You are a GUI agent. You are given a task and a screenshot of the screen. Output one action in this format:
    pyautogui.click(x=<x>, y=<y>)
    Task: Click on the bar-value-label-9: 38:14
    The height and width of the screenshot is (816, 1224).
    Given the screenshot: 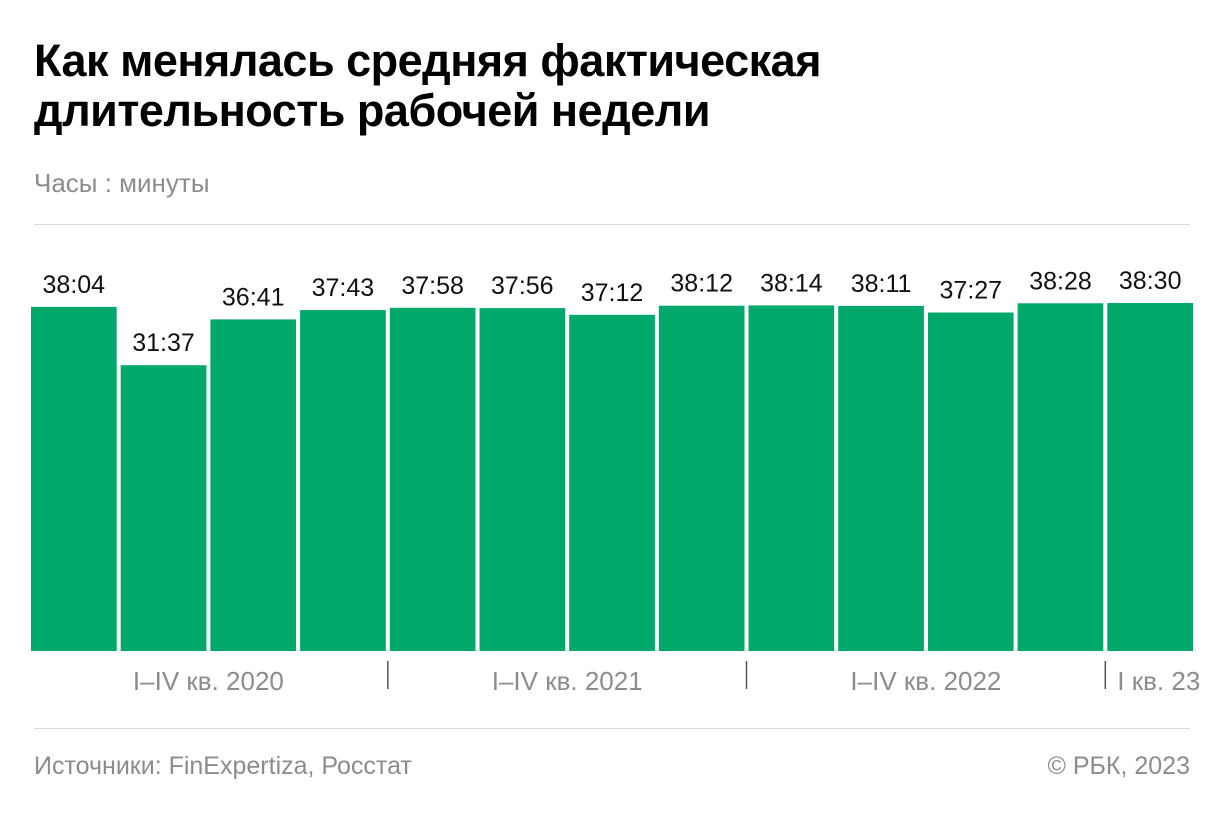 What is the action you would take?
    pyautogui.click(x=791, y=283)
    